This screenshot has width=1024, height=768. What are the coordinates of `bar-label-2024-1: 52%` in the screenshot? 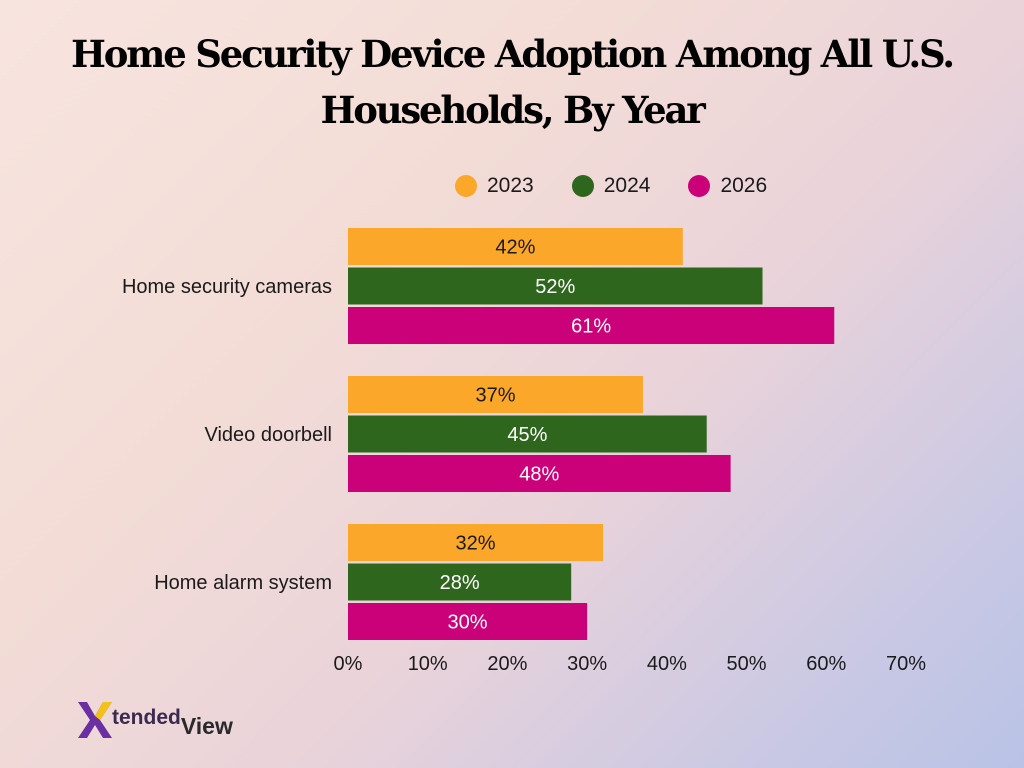 It's located at (555, 287).